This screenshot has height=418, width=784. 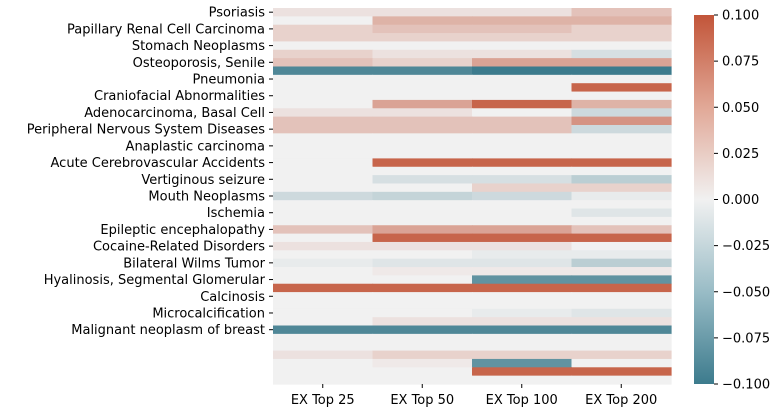 What do you see at coordinates (236, 213) in the screenshot?
I see `y-tick-label: Ischemia` at bounding box center [236, 213].